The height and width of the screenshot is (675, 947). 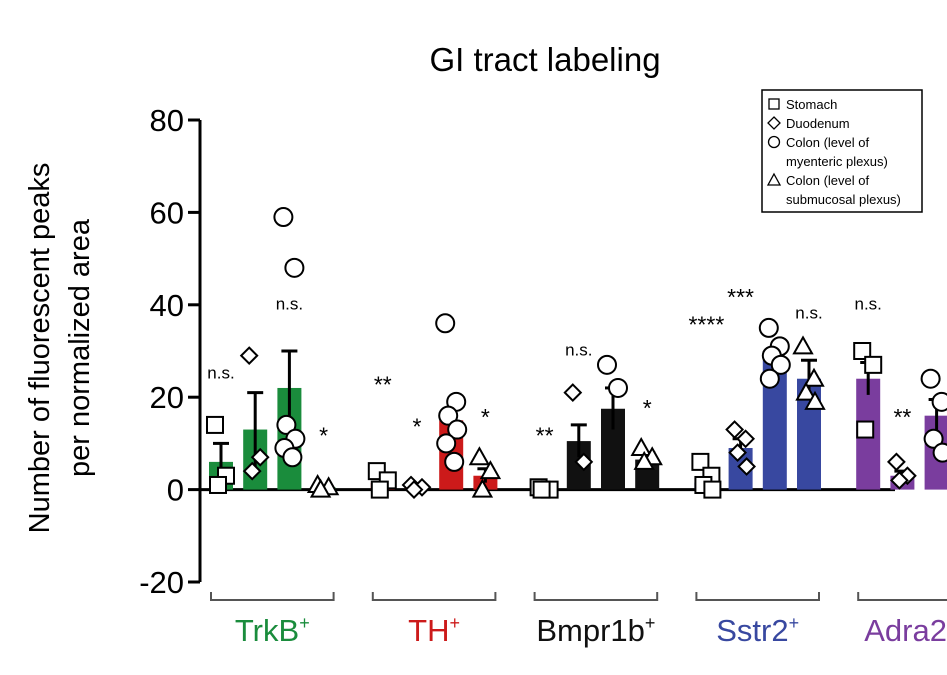 What do you see at coordinates (818, 123) in the screenshot?
I see `legend-label: Duodenum` at bounding box center [818, 123].